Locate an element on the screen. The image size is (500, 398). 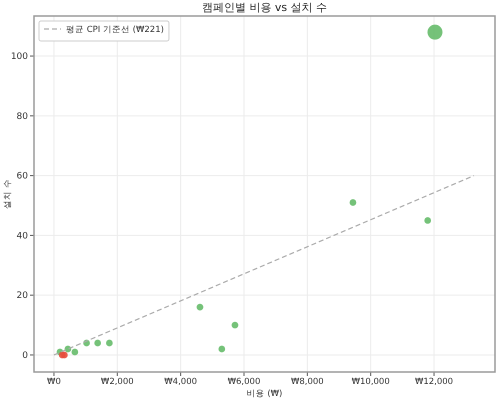
x-tick-label: ₩10,000 is located at coordinates (371, 382).